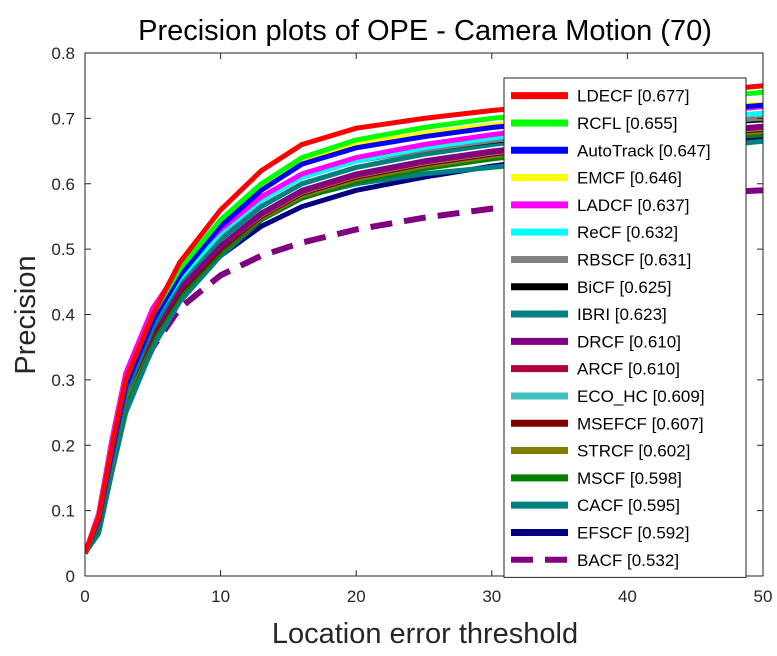 The image size is (777, 656). Describe the element at coordinates (622, 314) in the screenshot. I see `legend-label: IBRI [0.623]` at that location.